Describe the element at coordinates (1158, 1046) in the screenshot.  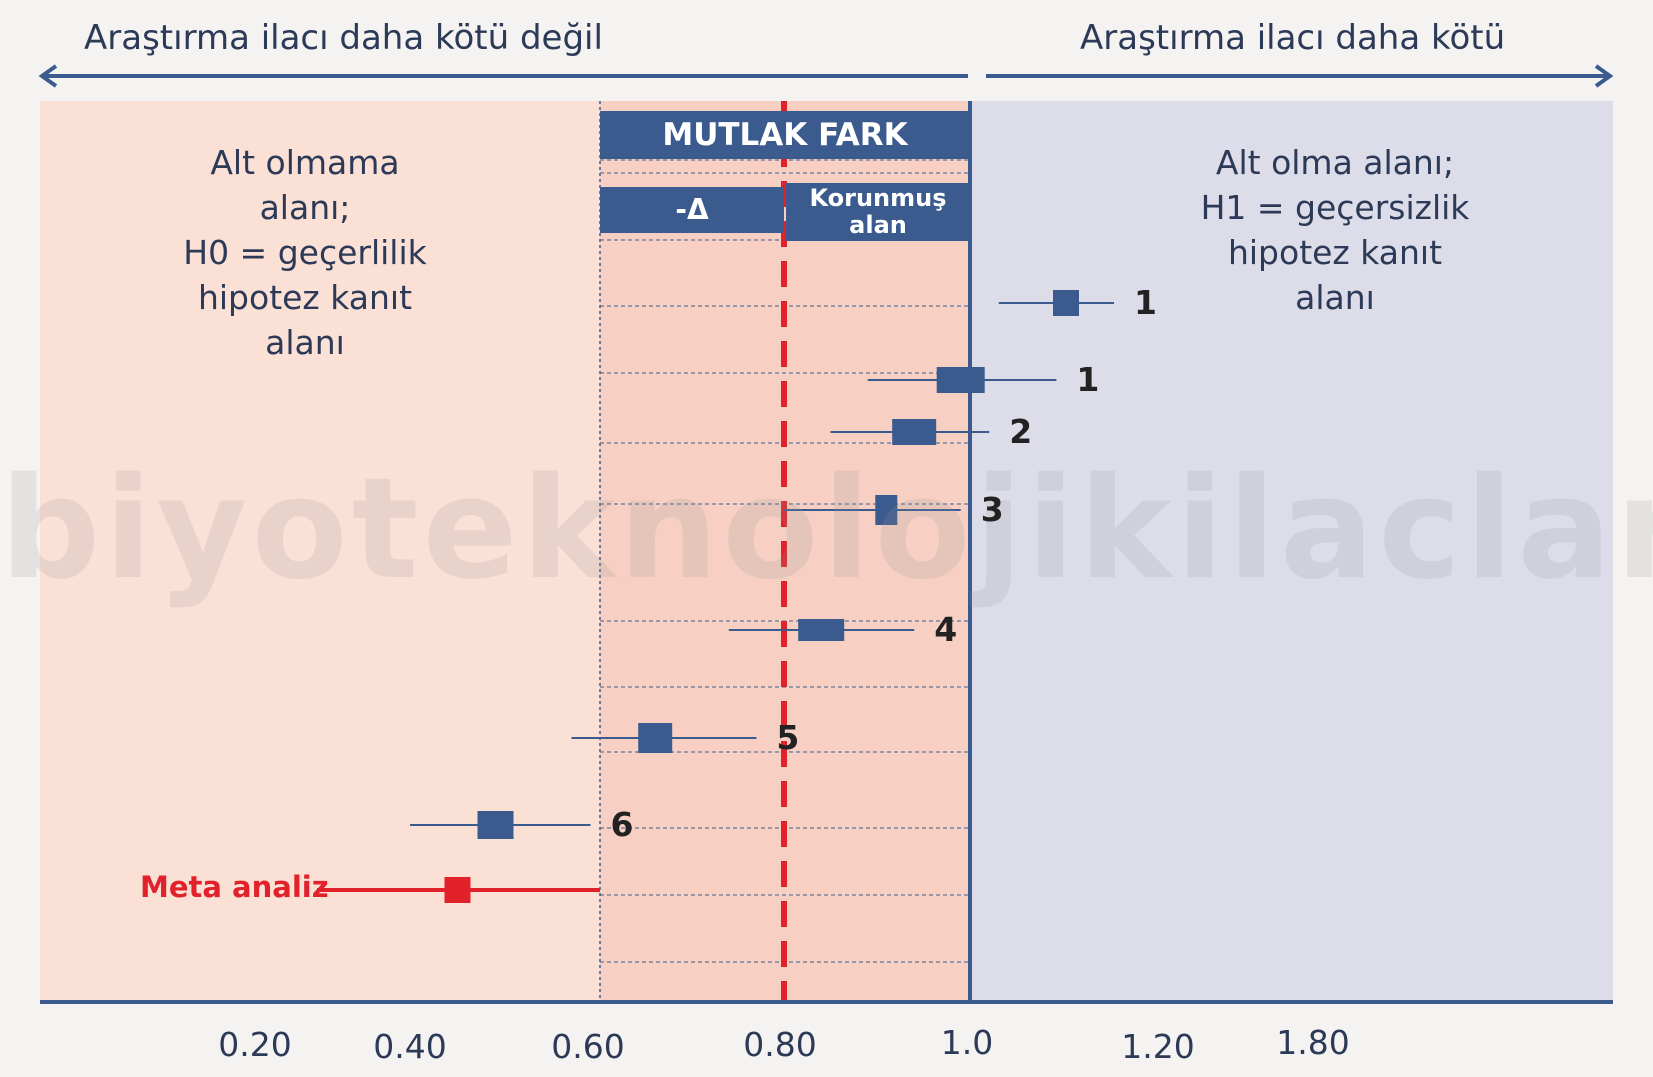
I see `x-tick-label: 1.20` at that location.